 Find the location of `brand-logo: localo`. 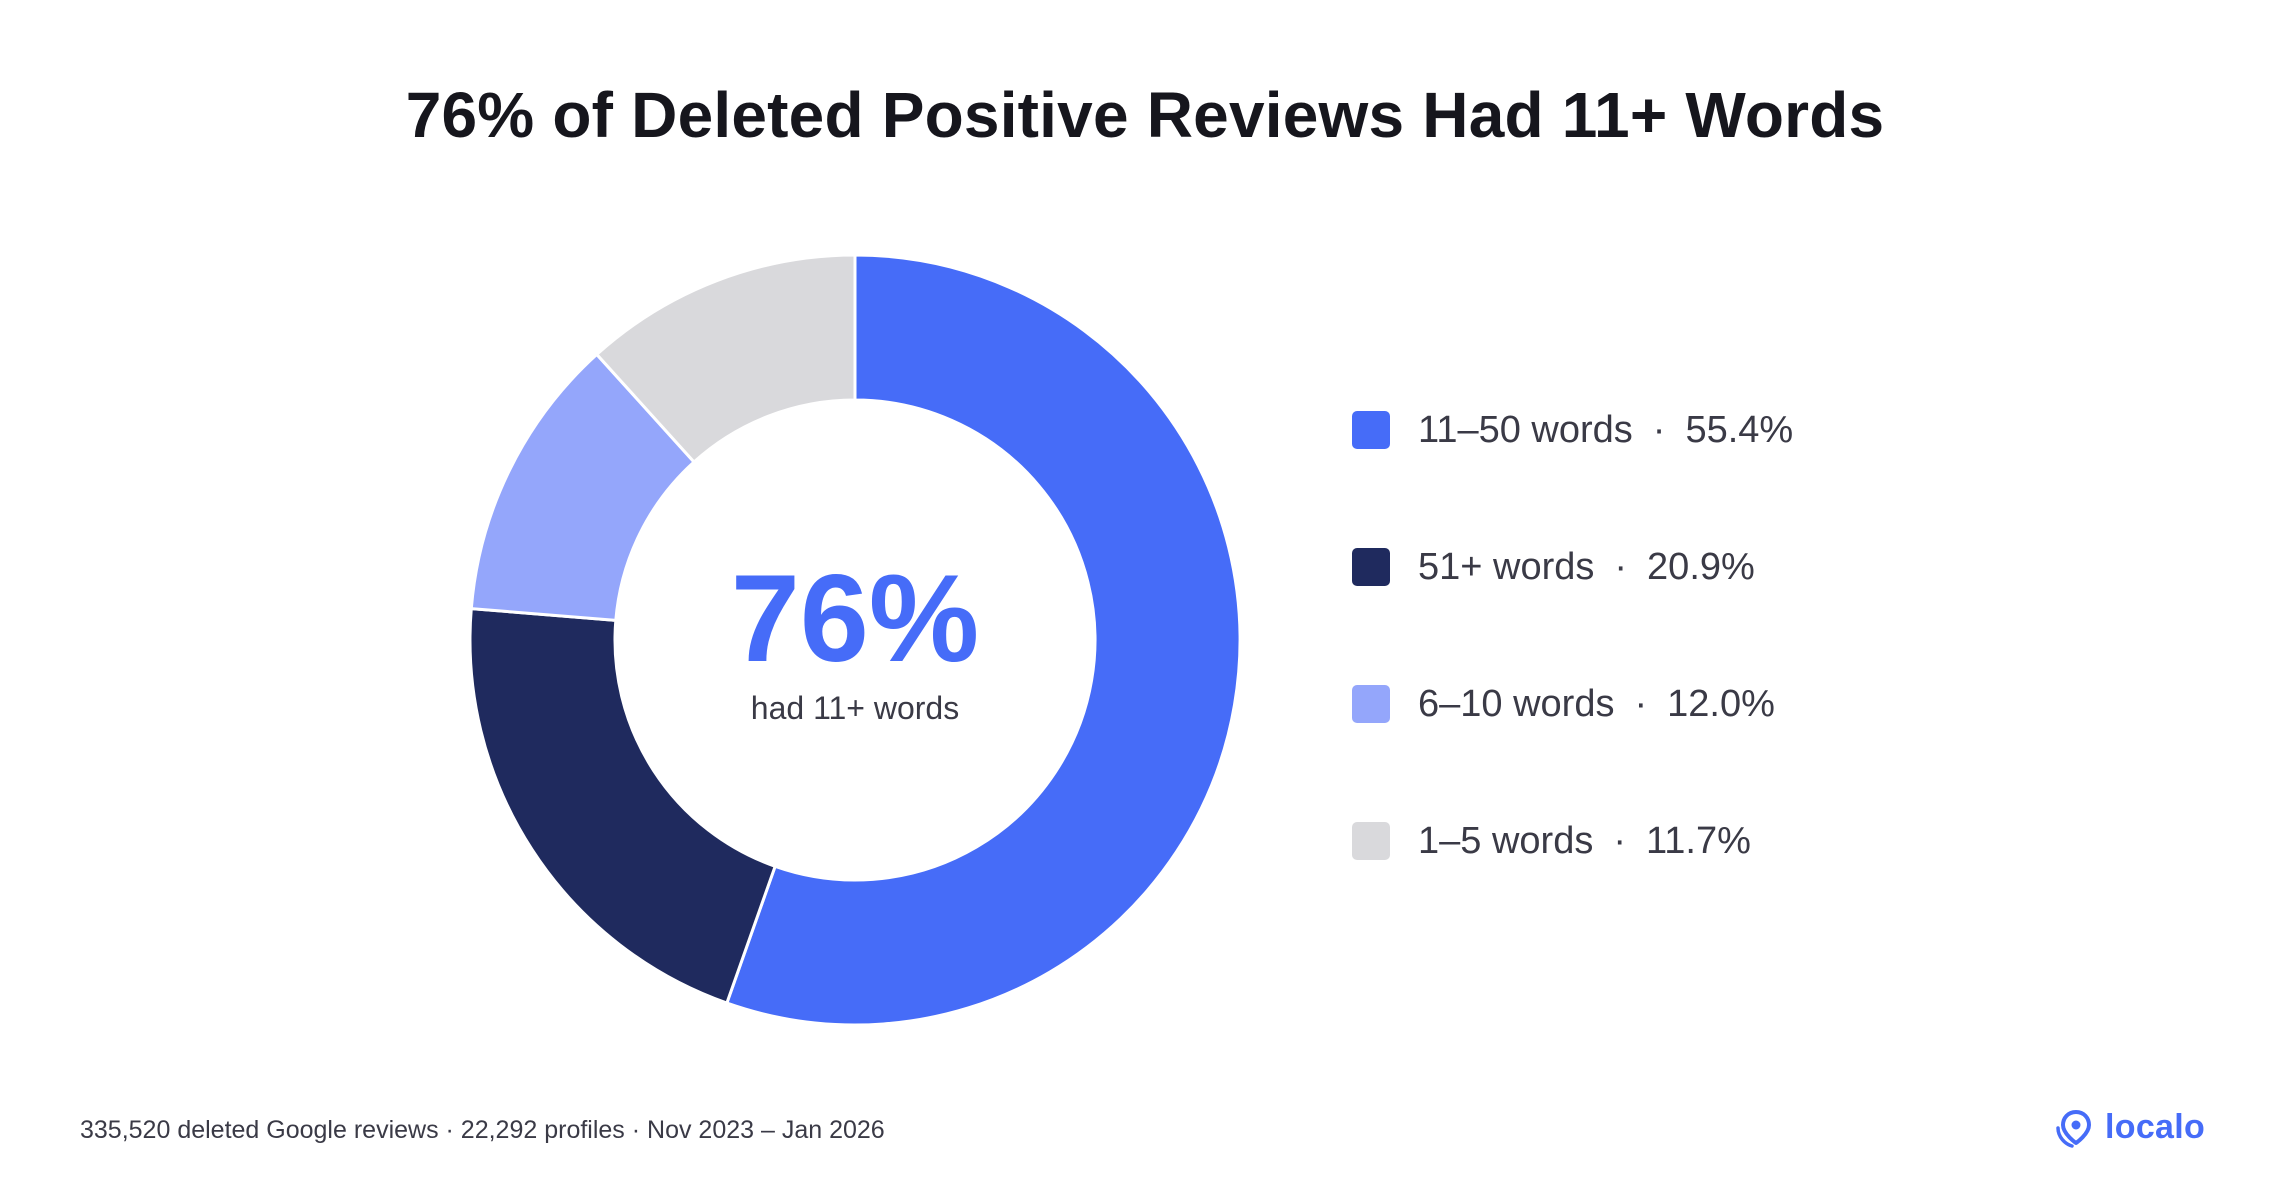

brand-logo: localo is located at coordinates (2130, 1127).